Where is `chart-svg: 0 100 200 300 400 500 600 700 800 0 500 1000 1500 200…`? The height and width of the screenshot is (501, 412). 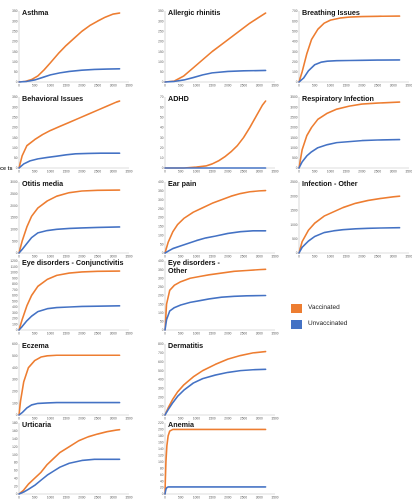
chart-svg: 0 100 200 300 400 500 600 700 800 0 500 1000 1500 200… is located at coordinates (218, 381).